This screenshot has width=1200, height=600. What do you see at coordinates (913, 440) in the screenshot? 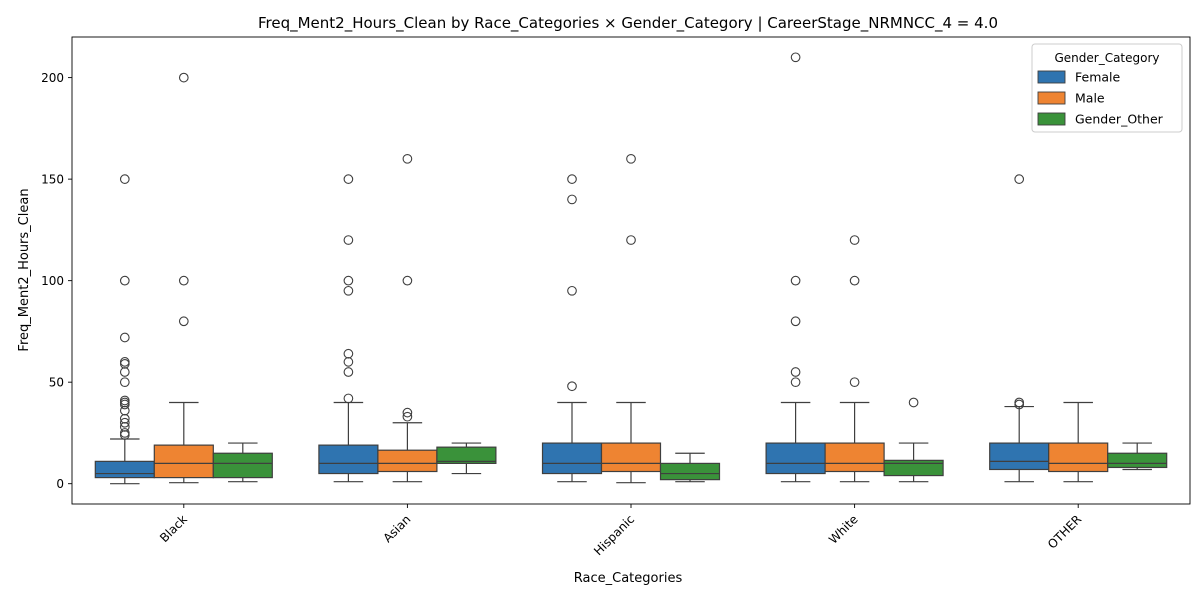
I see `box-gender_other-white` at bounding box center [913, 440].